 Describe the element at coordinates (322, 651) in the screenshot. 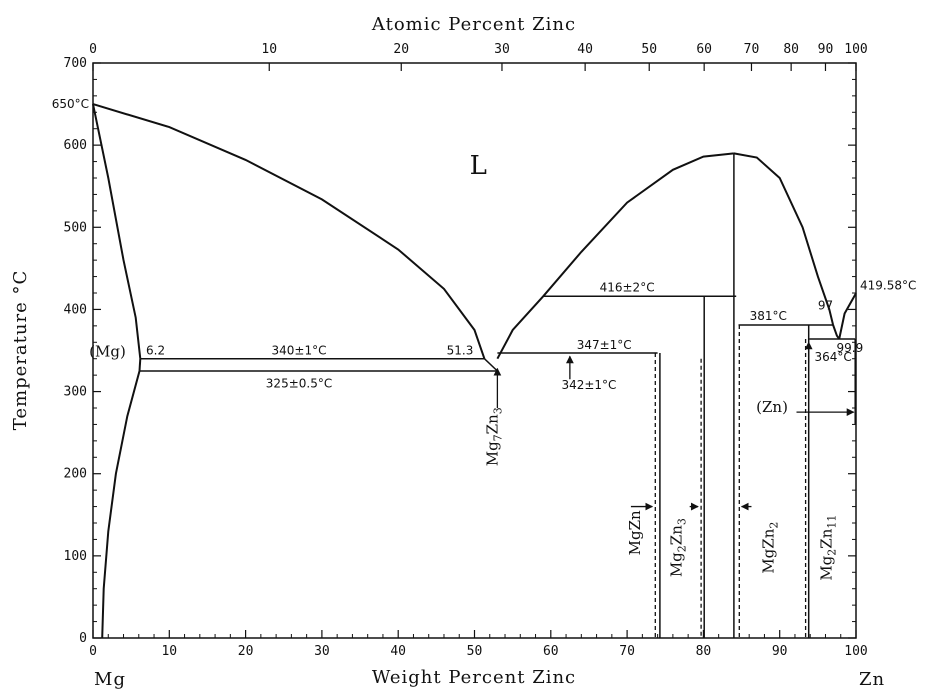

I see `x-tick-label: 30` at that location.